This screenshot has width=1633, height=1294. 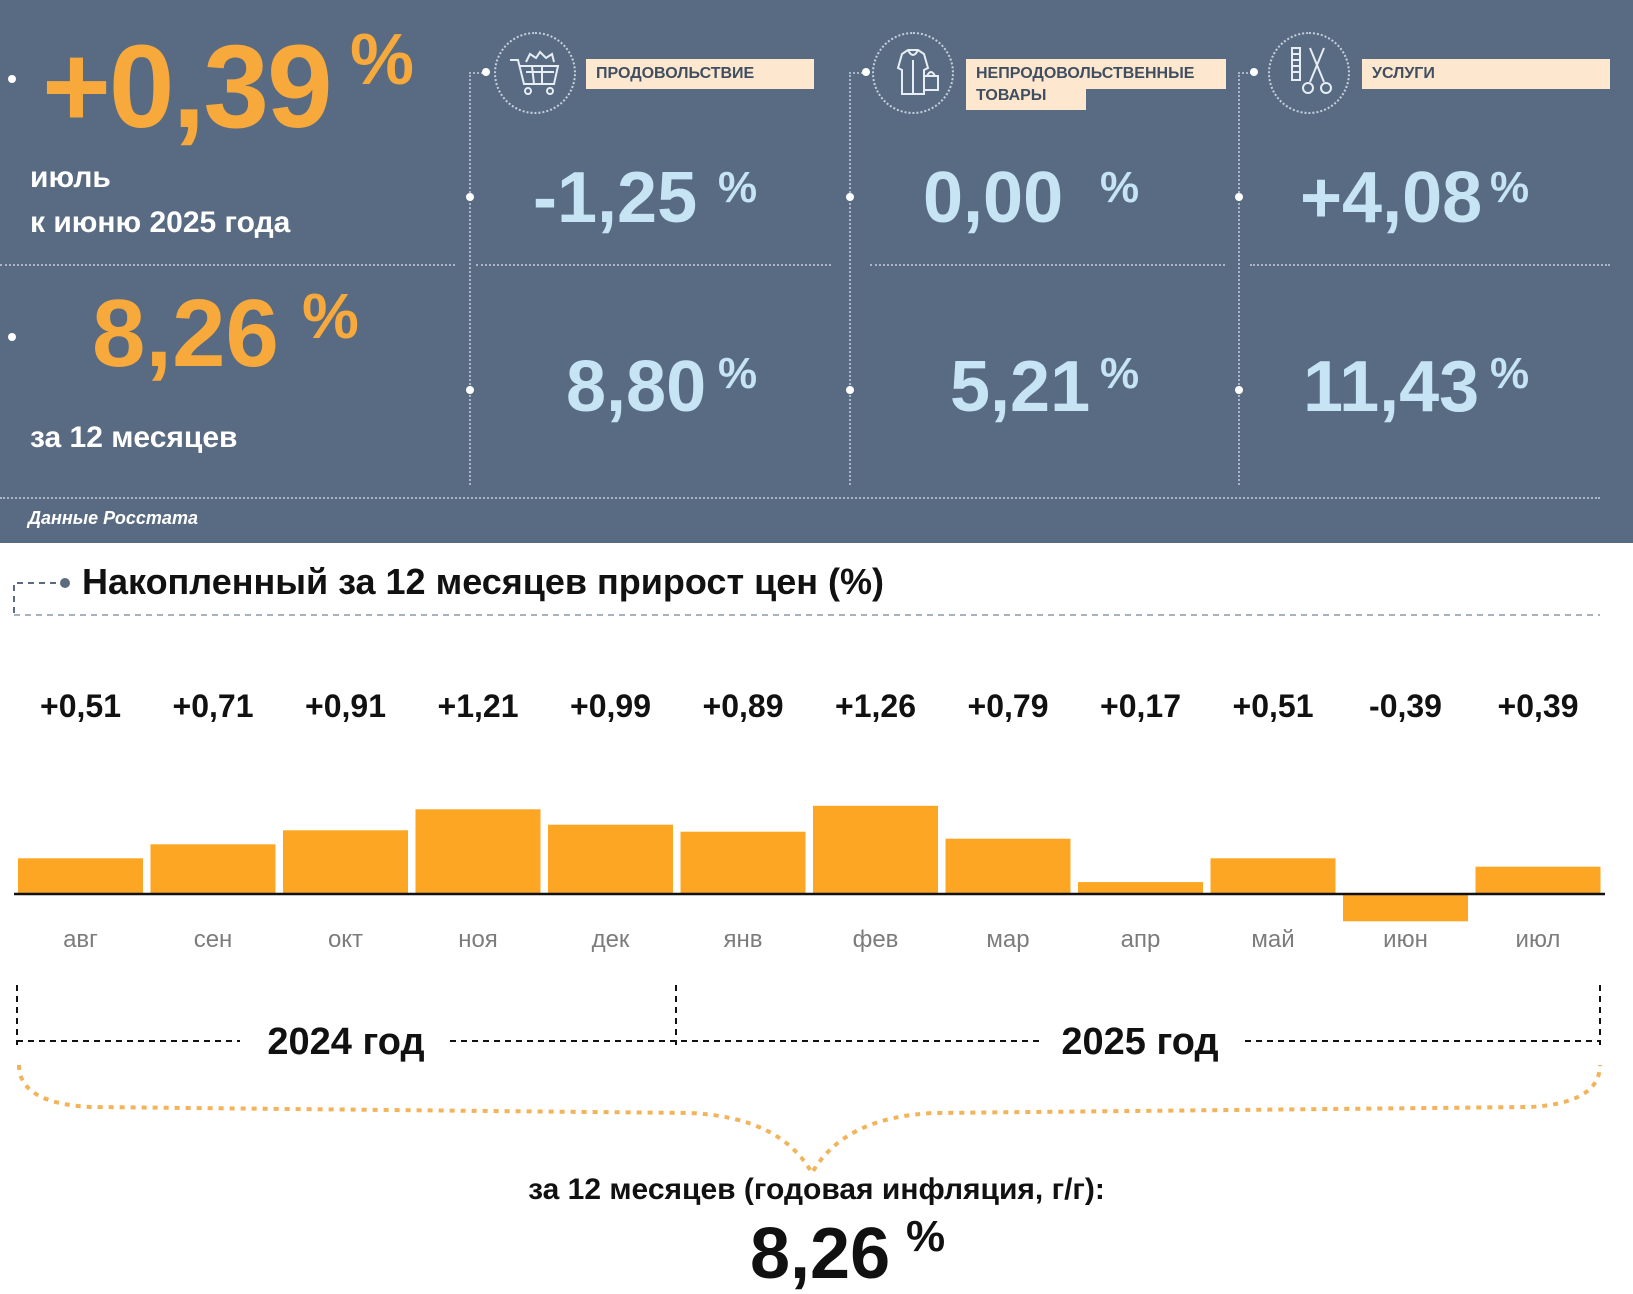 What do you see at coordinates (913, 73) in the screenshot?
I see `clothing-icon` at bounding box center [913, 73].